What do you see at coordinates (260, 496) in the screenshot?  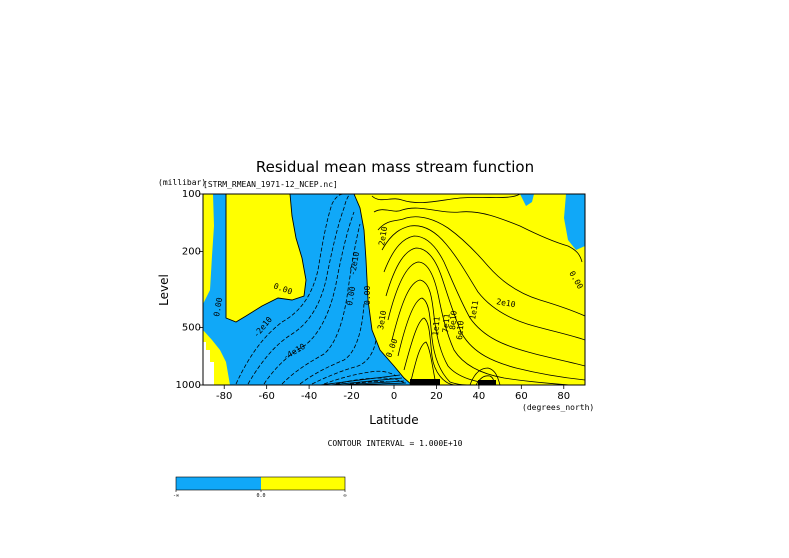 I see `colorbar-label: 0.0` at bounding box center [260, 496].